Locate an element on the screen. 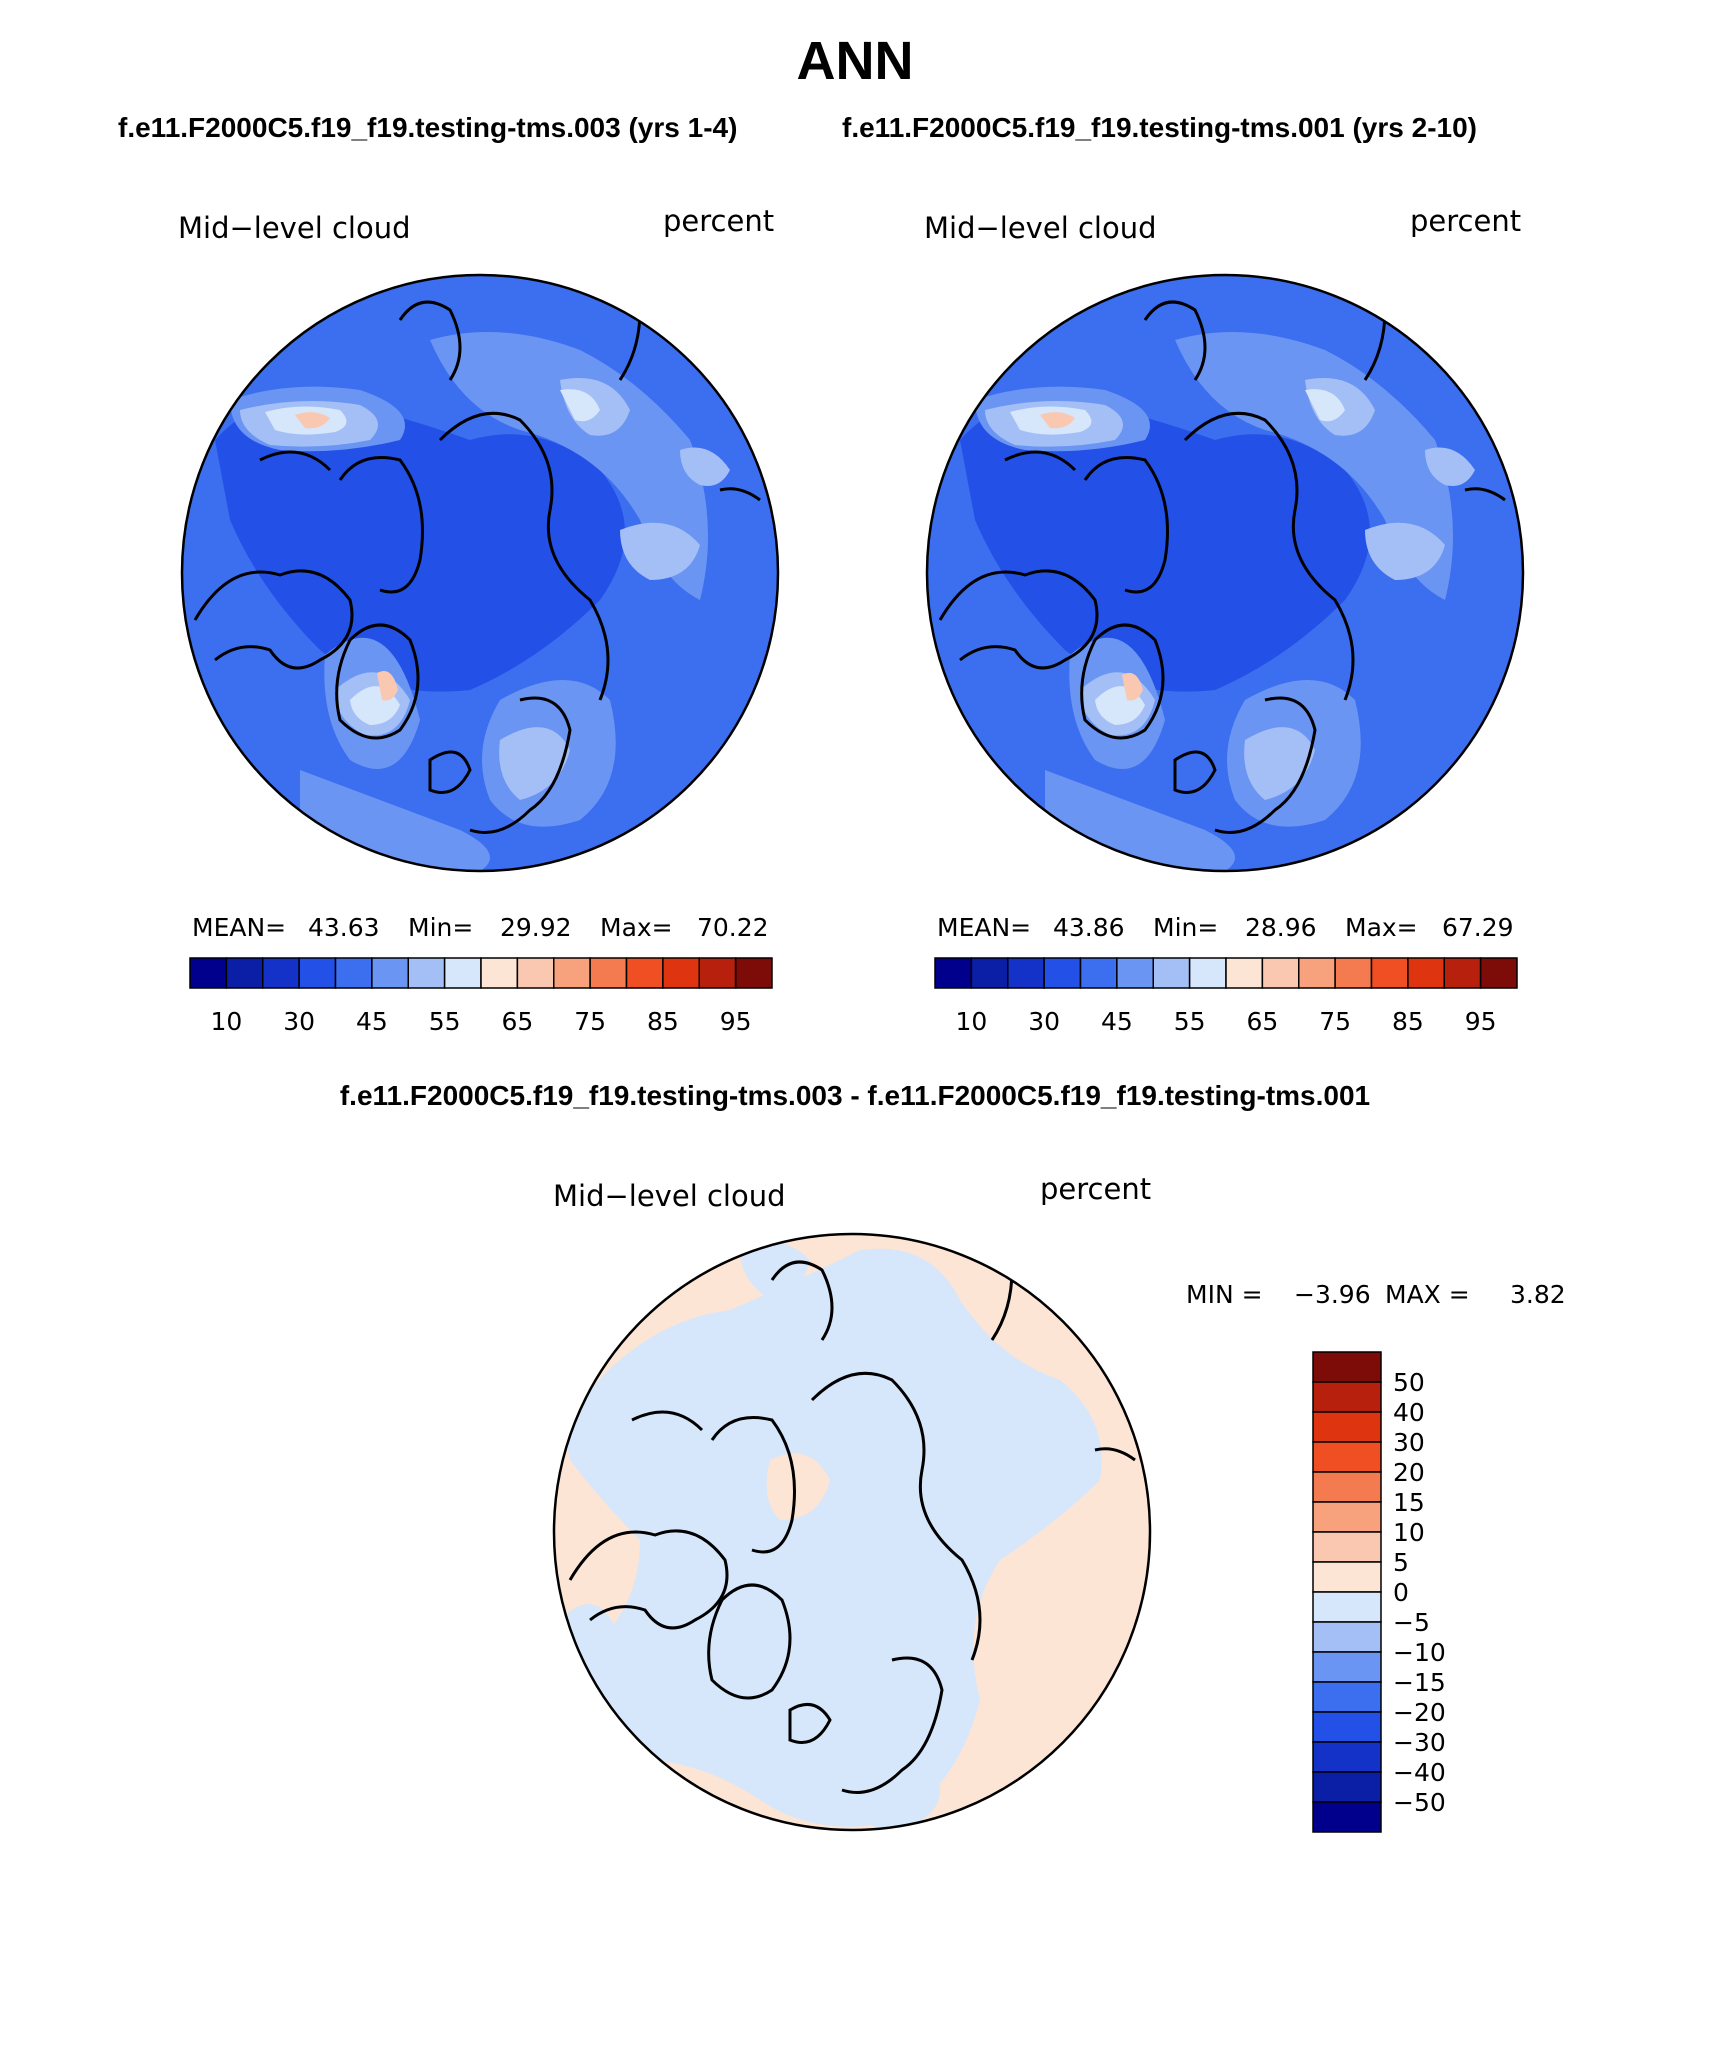  panel-diff-units: percent is located at coordinates (1095, 1189).